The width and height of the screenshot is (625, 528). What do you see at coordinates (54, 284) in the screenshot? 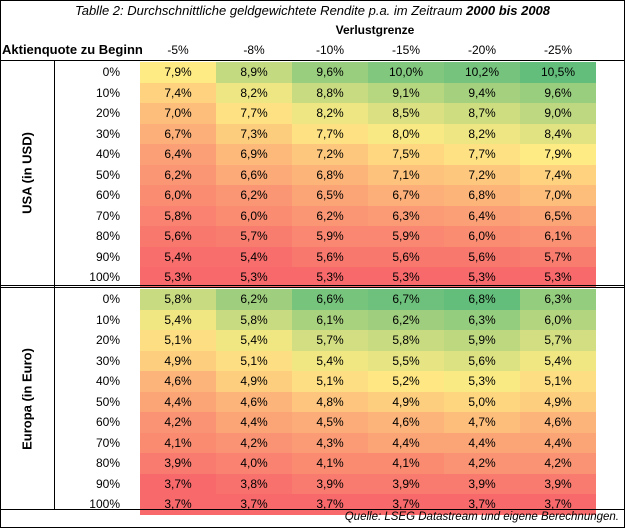
I see `side-divider` at bounding box center [54, 284].